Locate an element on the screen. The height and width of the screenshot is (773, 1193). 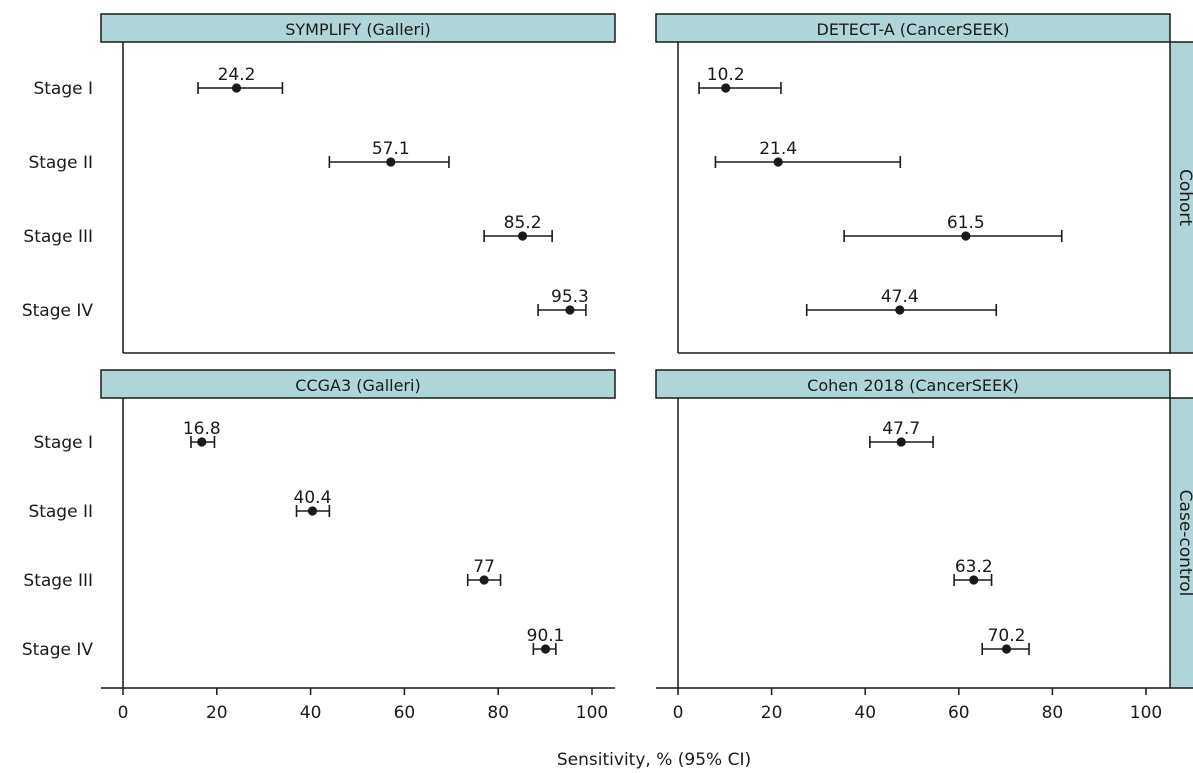
panel-title: CCGA3 (Galleri) is located at coordinates (357, 385).